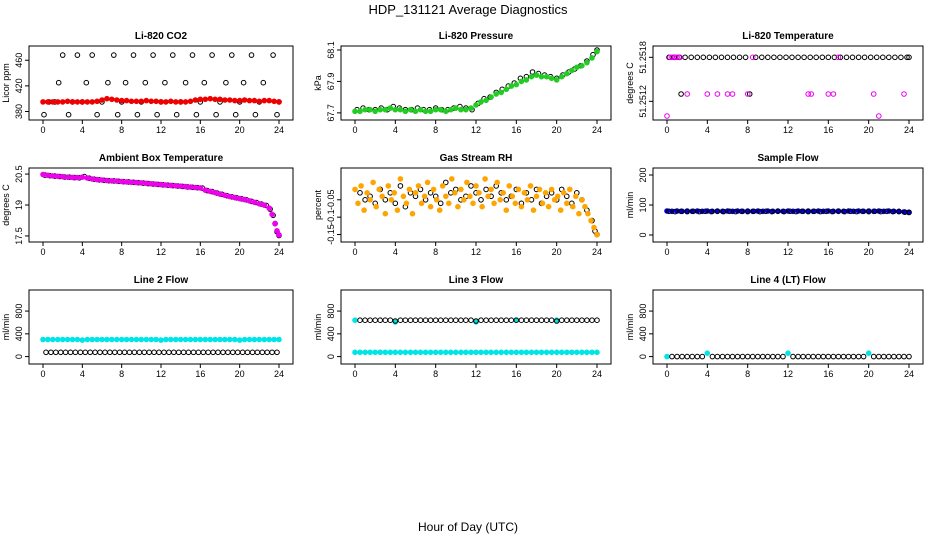 The width and height of the screenshot is (936, 540). Describe the element at coordinates (643, 333) in the screenshot. I see `y-tick-label: 400` at that location.